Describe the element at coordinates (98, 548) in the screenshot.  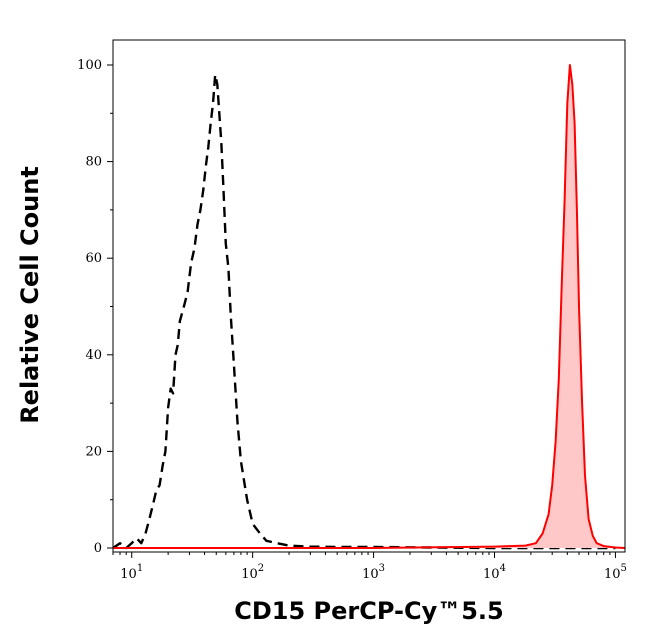
I see `y-tick-label: 0` at that location.